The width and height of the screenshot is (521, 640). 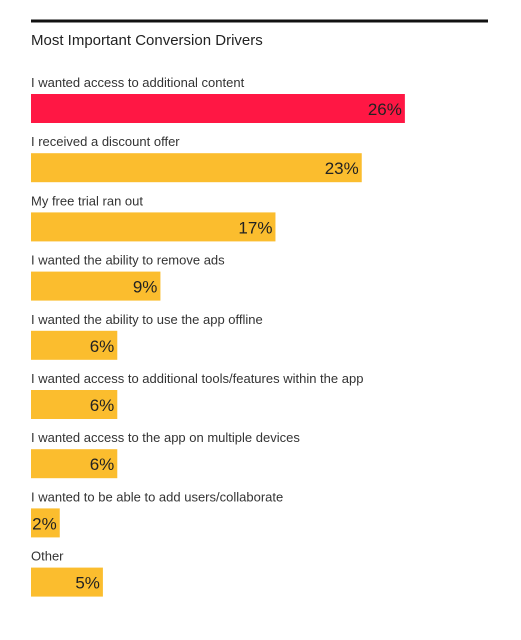 I want to click on value-label: 23%, so click(x=342, y=168).